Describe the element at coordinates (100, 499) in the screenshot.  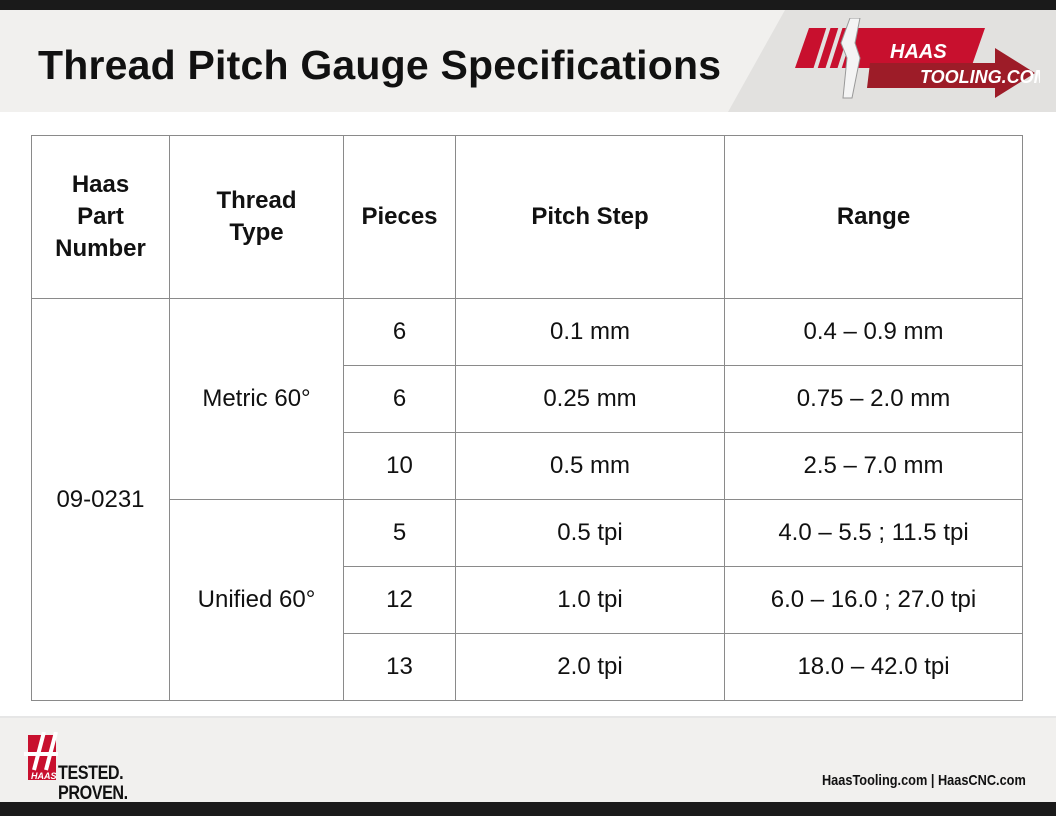
I see `part-number-cell: 09-0231` at that location.